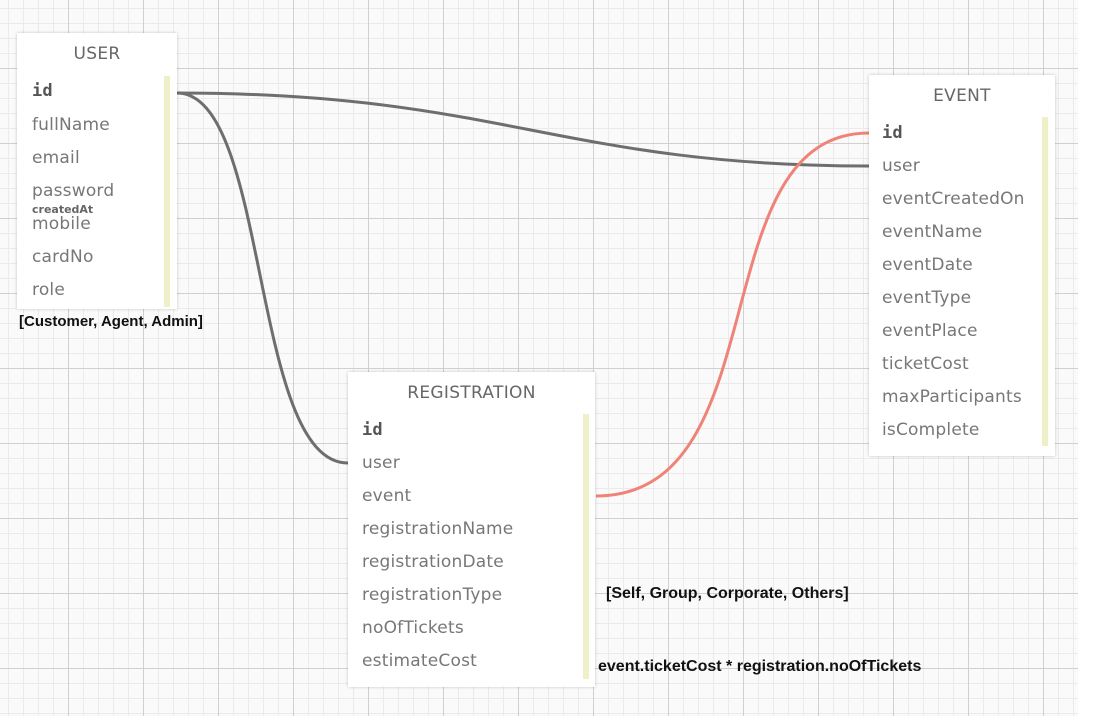 Image resolution: width=1094 pixels, height=726 pixels. Describe the element at coordinates (931, 430) in the screenshot. I see `field-event-iscomplete: isComplete` at that location.